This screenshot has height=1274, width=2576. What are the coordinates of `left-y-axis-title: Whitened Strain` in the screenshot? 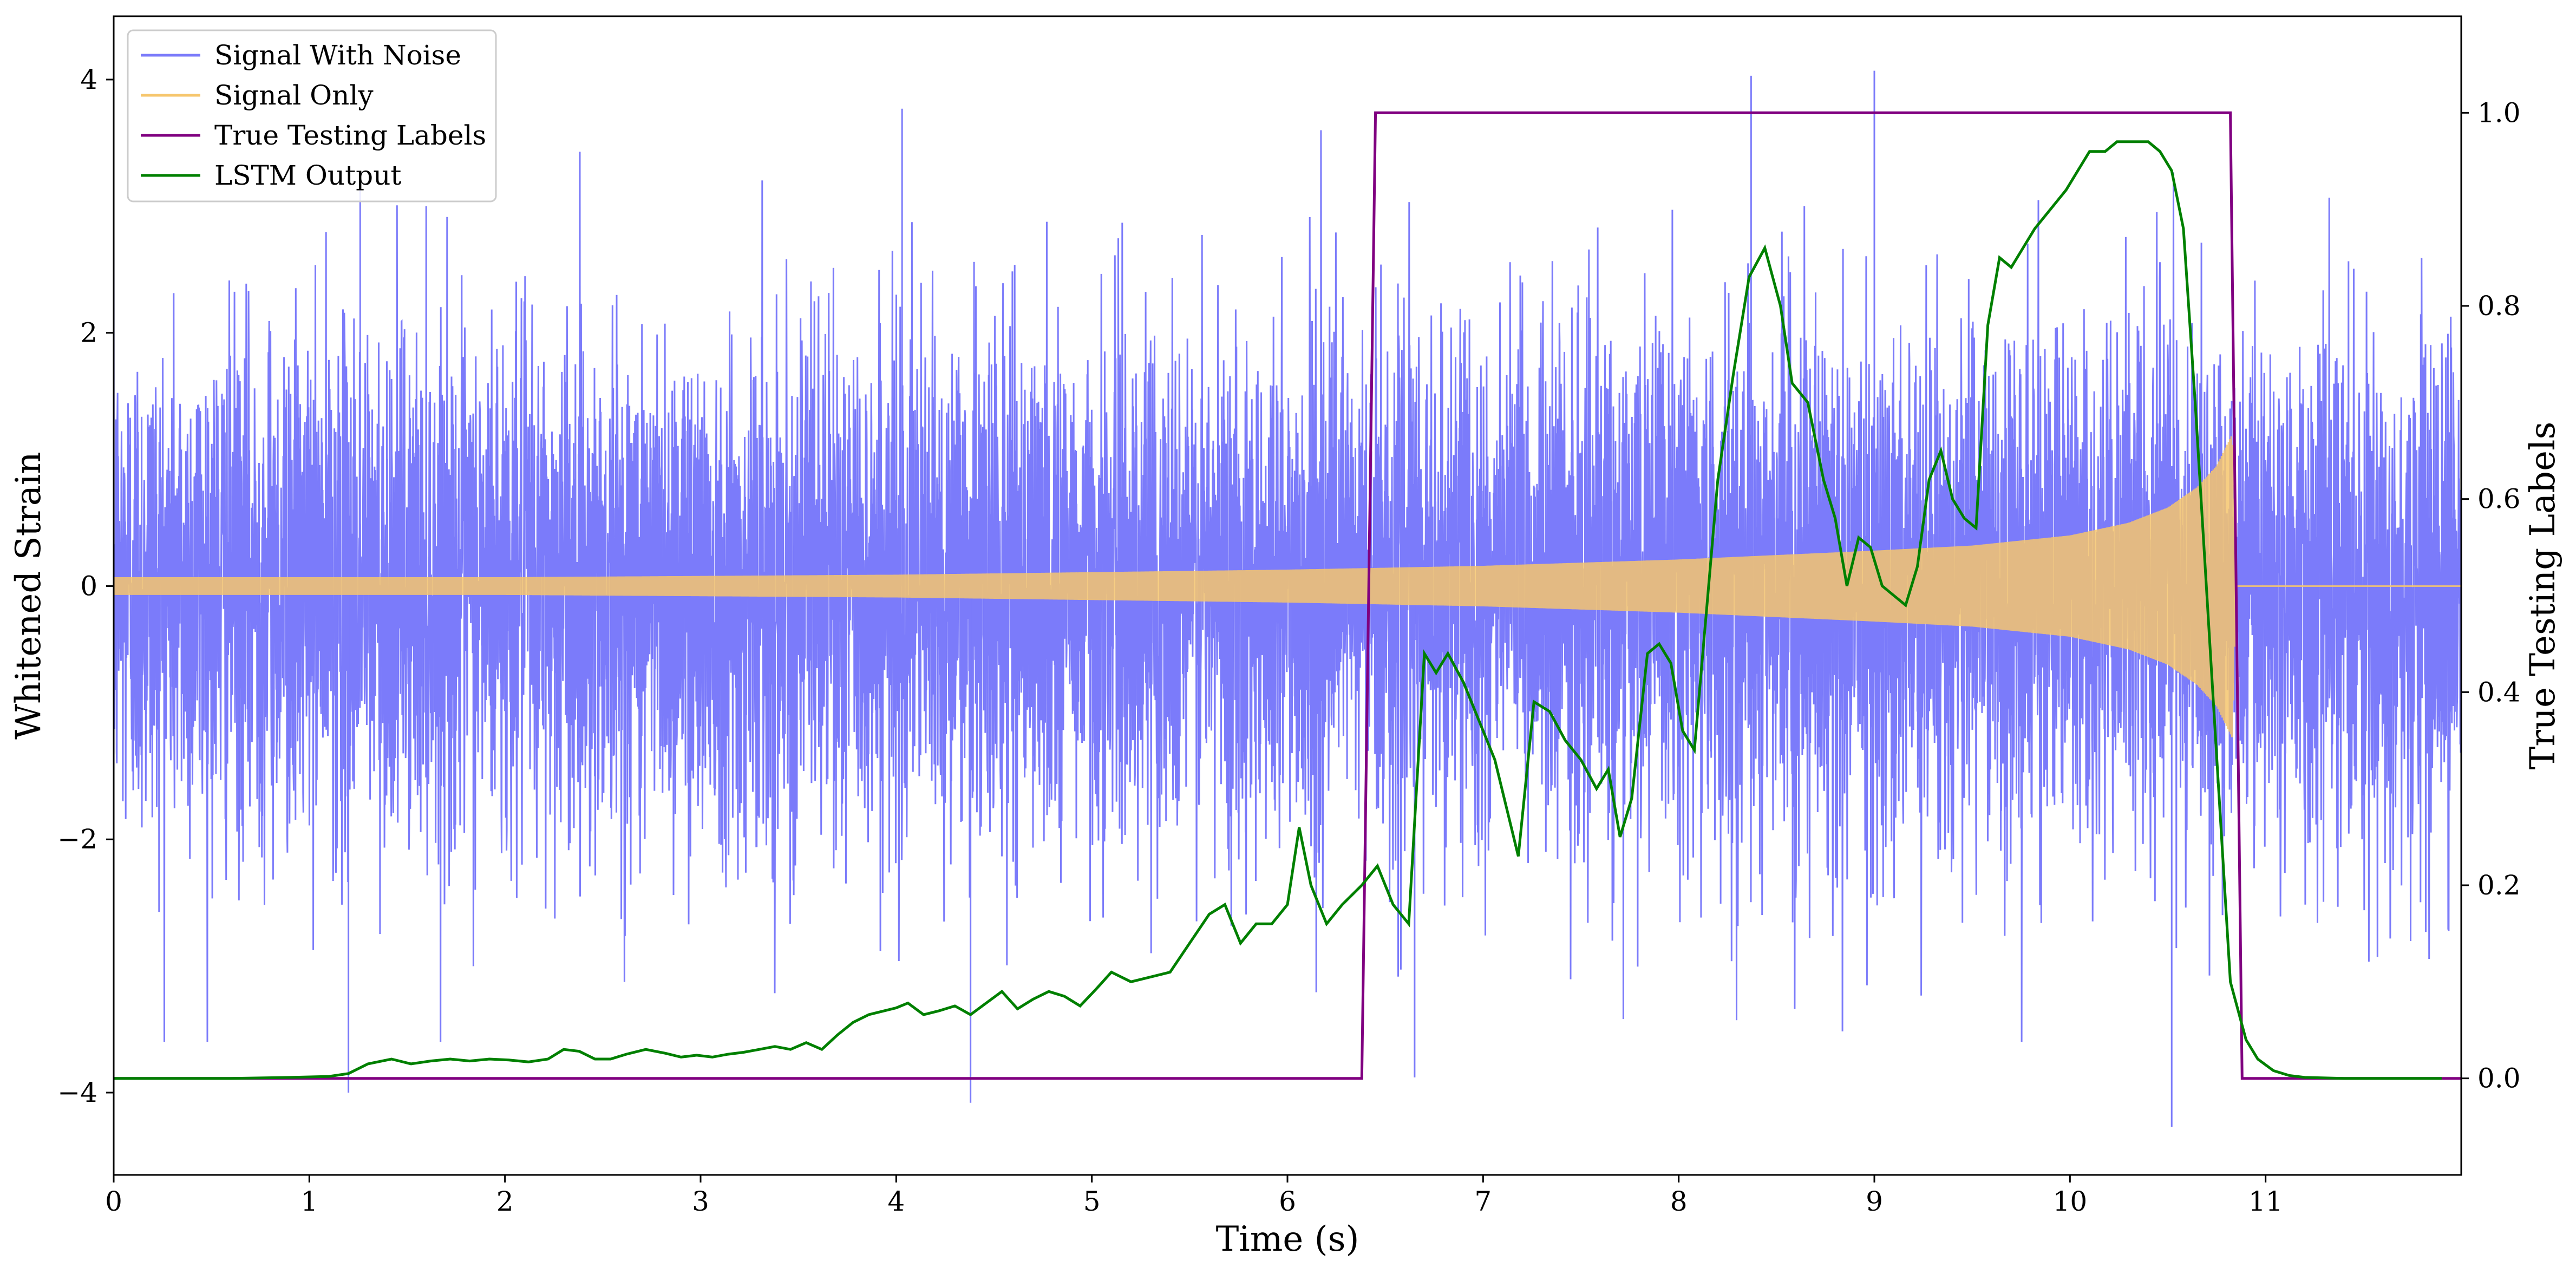 It's located at (29, 595).